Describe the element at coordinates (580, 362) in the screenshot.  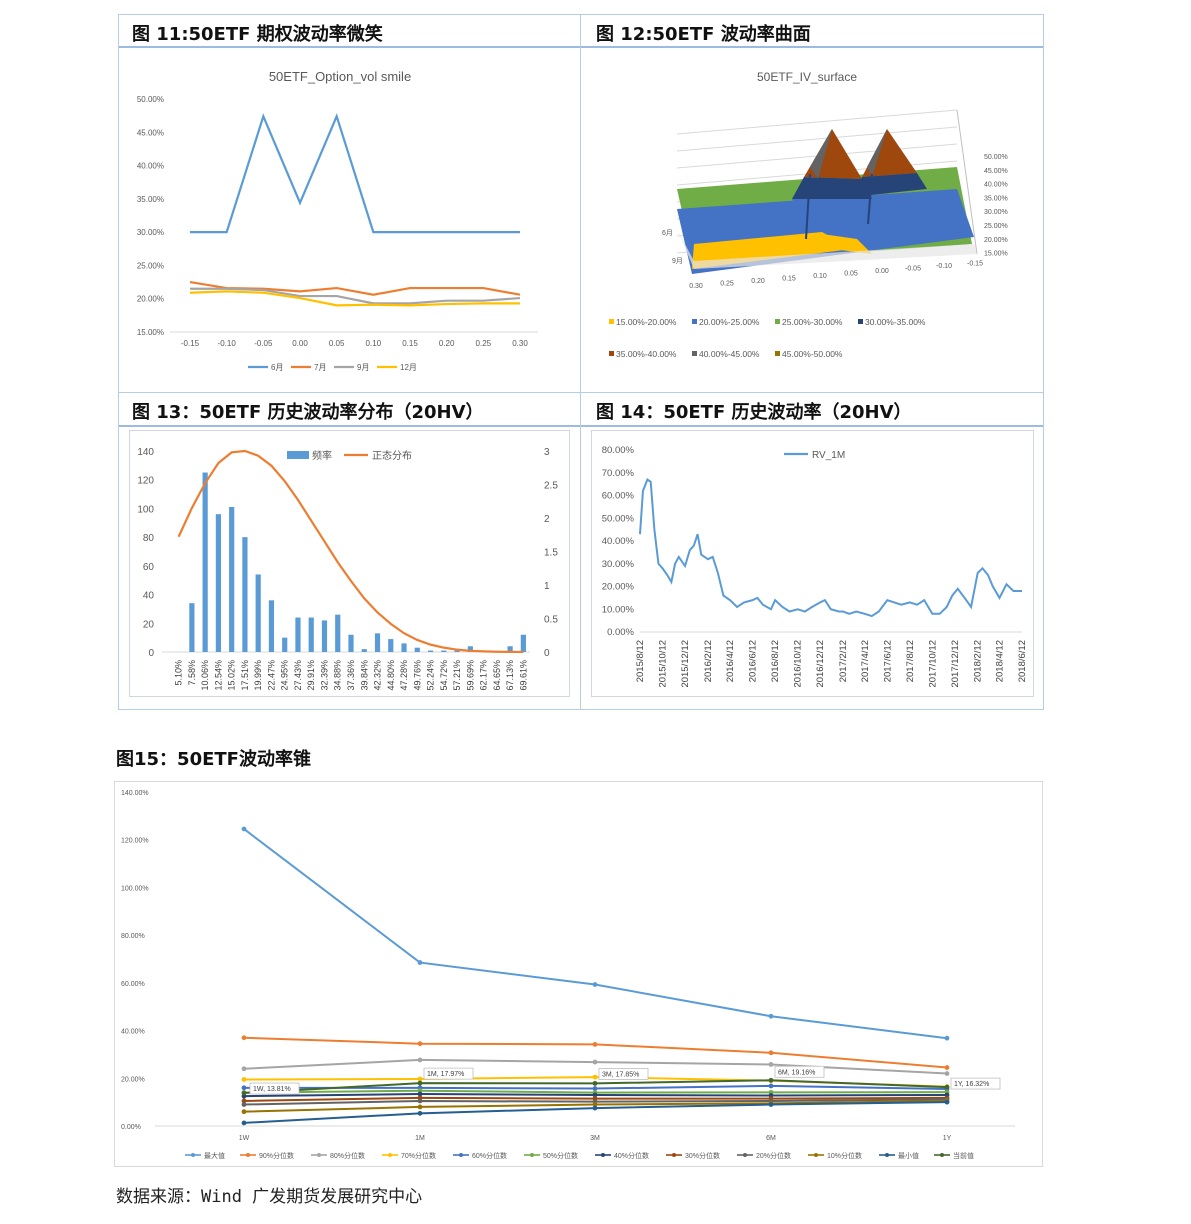
I see `panel-divider-vertical` at that location.